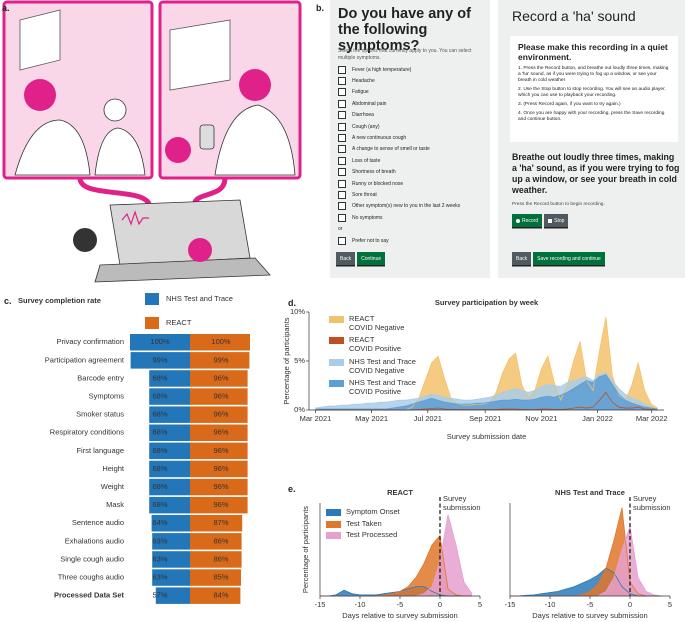  I want to click on x-tick-label: Nov 2021, so click(541, 418).